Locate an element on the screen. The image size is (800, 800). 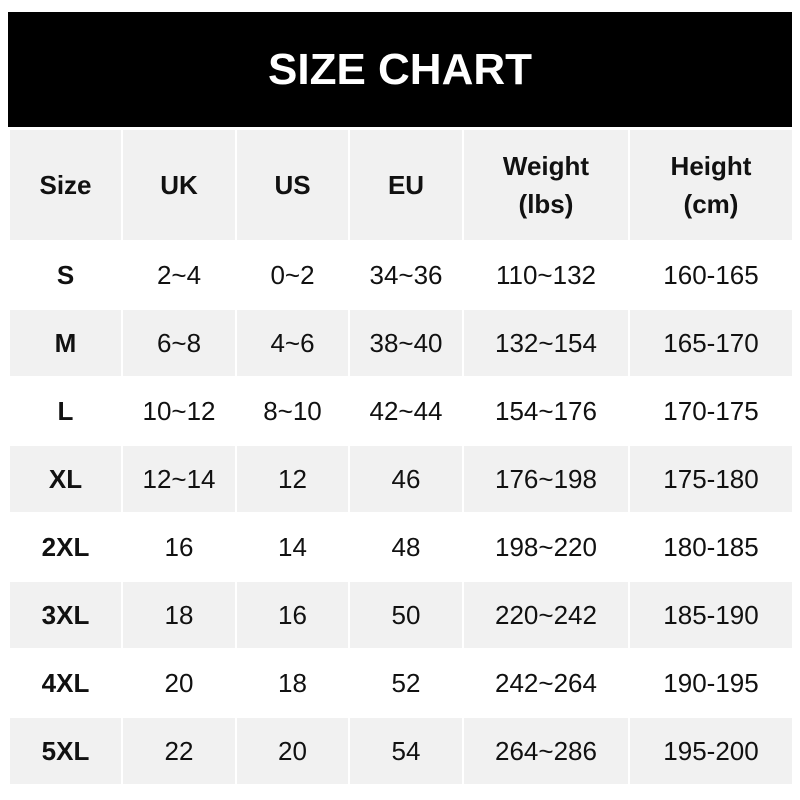
table-row: 4XL 20 18 52 242~264 190-195 is located at coordinates (401, 683).